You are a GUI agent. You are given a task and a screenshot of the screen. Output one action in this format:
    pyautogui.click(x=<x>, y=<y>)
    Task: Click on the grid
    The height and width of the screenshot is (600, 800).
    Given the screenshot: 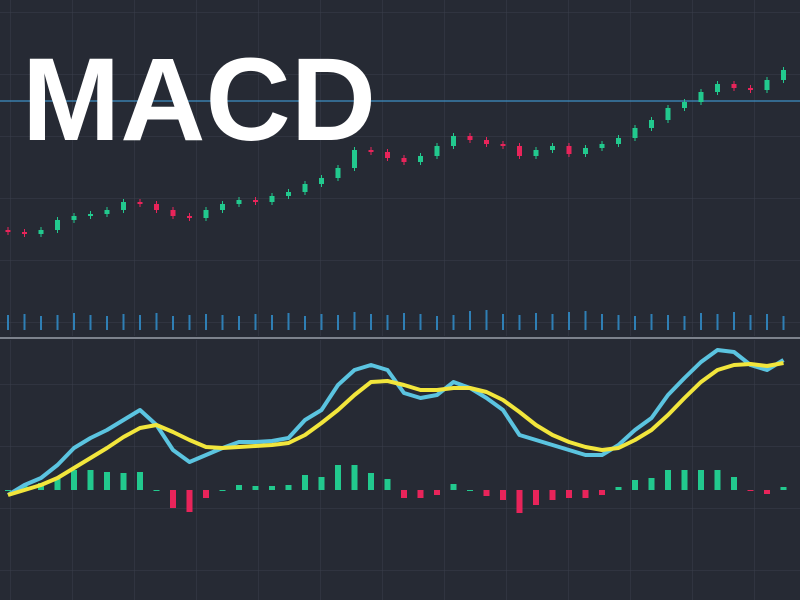 What is the action you would take?
    pyautogui.click(x=400, y=314)
    